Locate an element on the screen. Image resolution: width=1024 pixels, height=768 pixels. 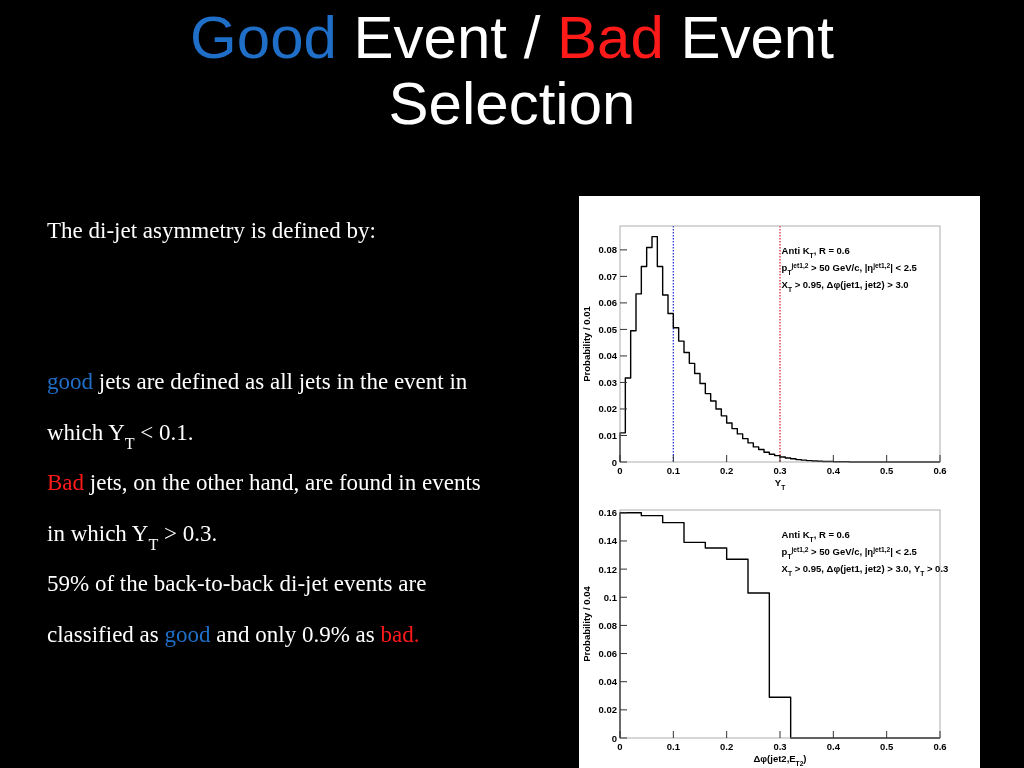
y-tick-label: 0.01 is located at coordinates (608, 435).